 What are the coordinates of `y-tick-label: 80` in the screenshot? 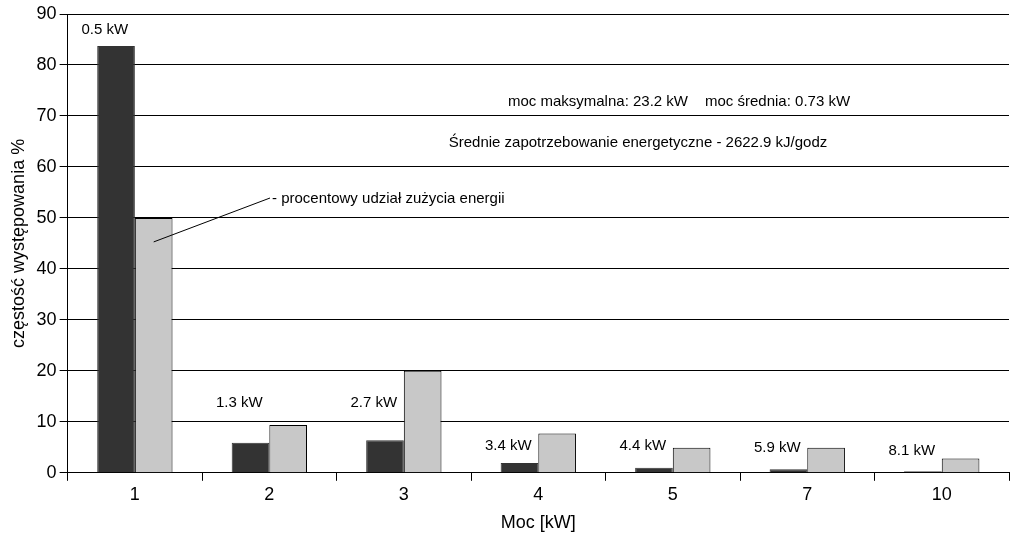 It's located at (46, 63).